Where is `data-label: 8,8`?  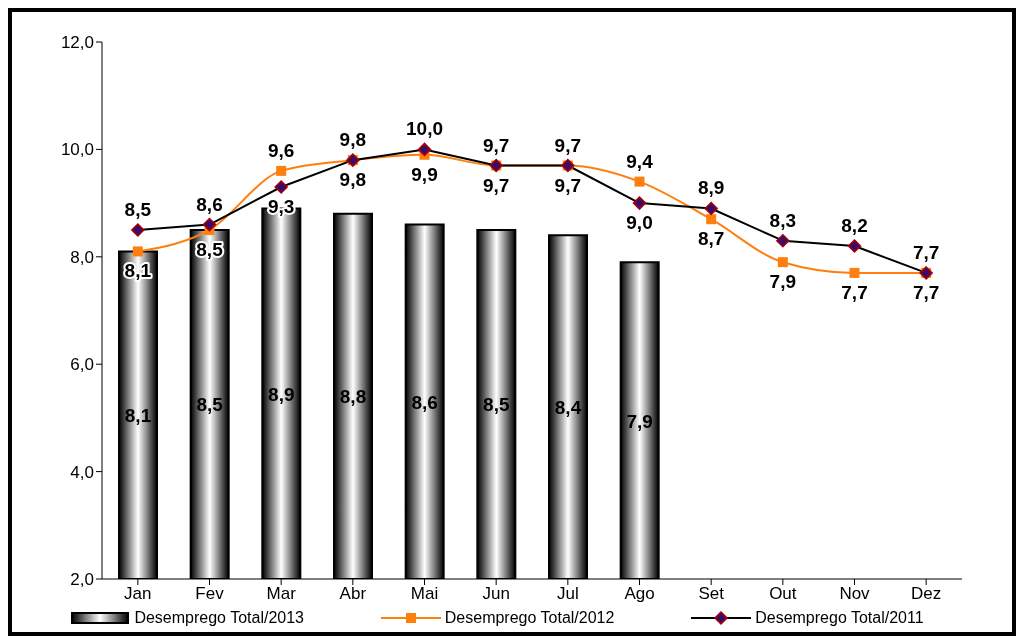
data-label: 8,8 is located at coordinates (353, 397).